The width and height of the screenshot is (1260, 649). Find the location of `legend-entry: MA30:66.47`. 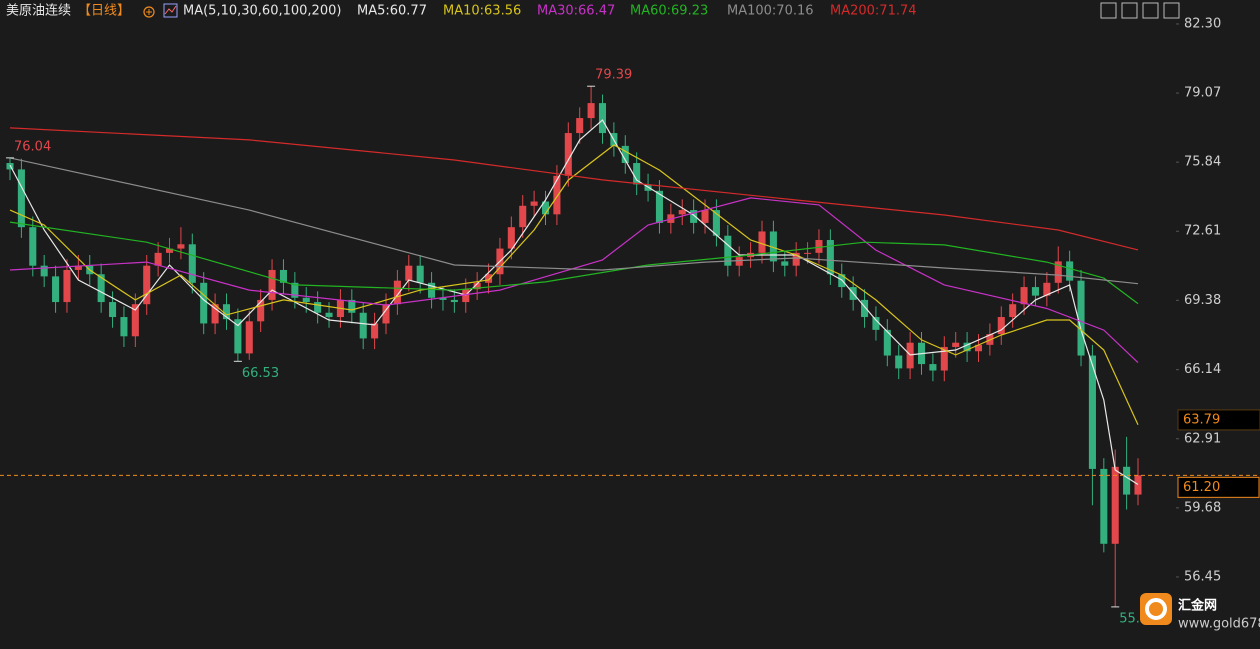

legend-entry: MA30:66.47 is located at coordinates (576, 11).